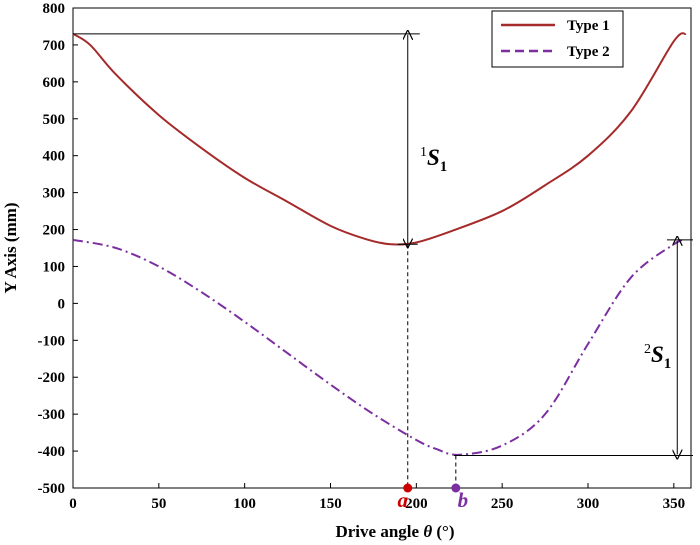 The image size is (700, 545). What do you see at coordinates (52, 452) in the screenshot?
I see `y-tick-label: -400` at bounding box center [52, 452].